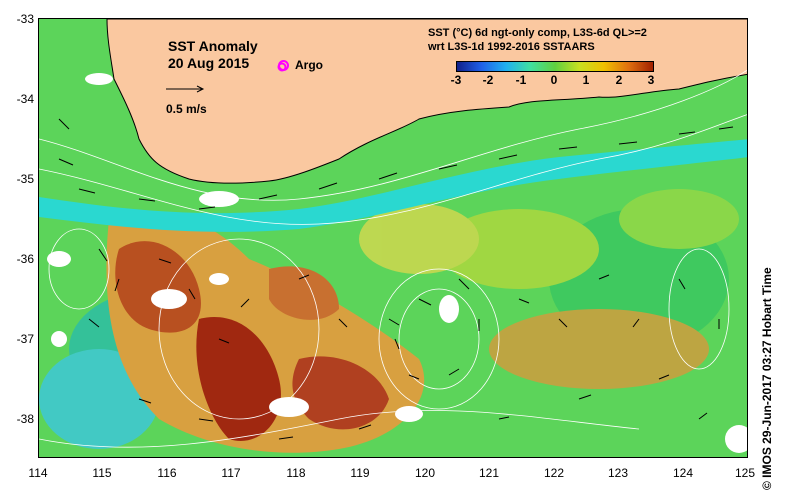 The width and height of the screenshot is (790, 492). Describe the element at coordinates (25, 419) in the screenshot. I see `y-tick-label: -38` at that location.